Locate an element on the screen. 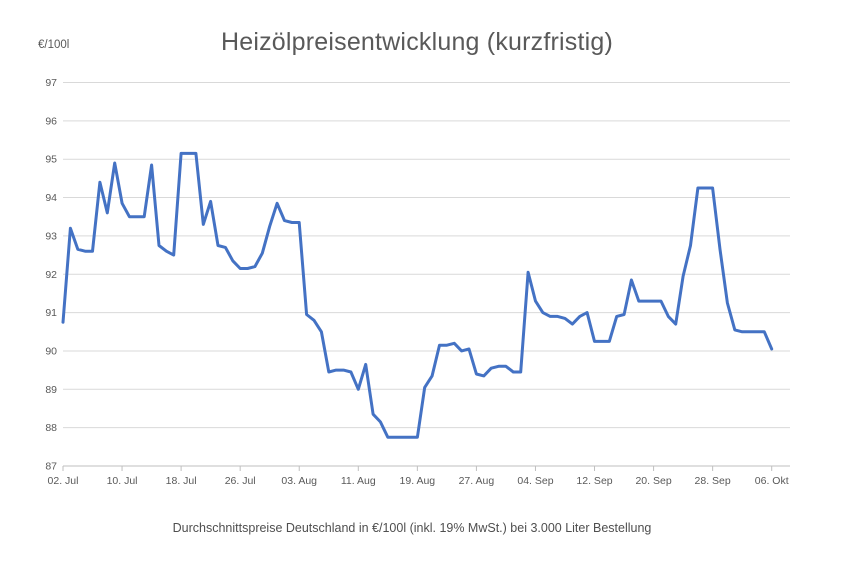 This screenshot has width=867, height=572. x-tick-label: 04. Sep is located at coordinates (535, 481).